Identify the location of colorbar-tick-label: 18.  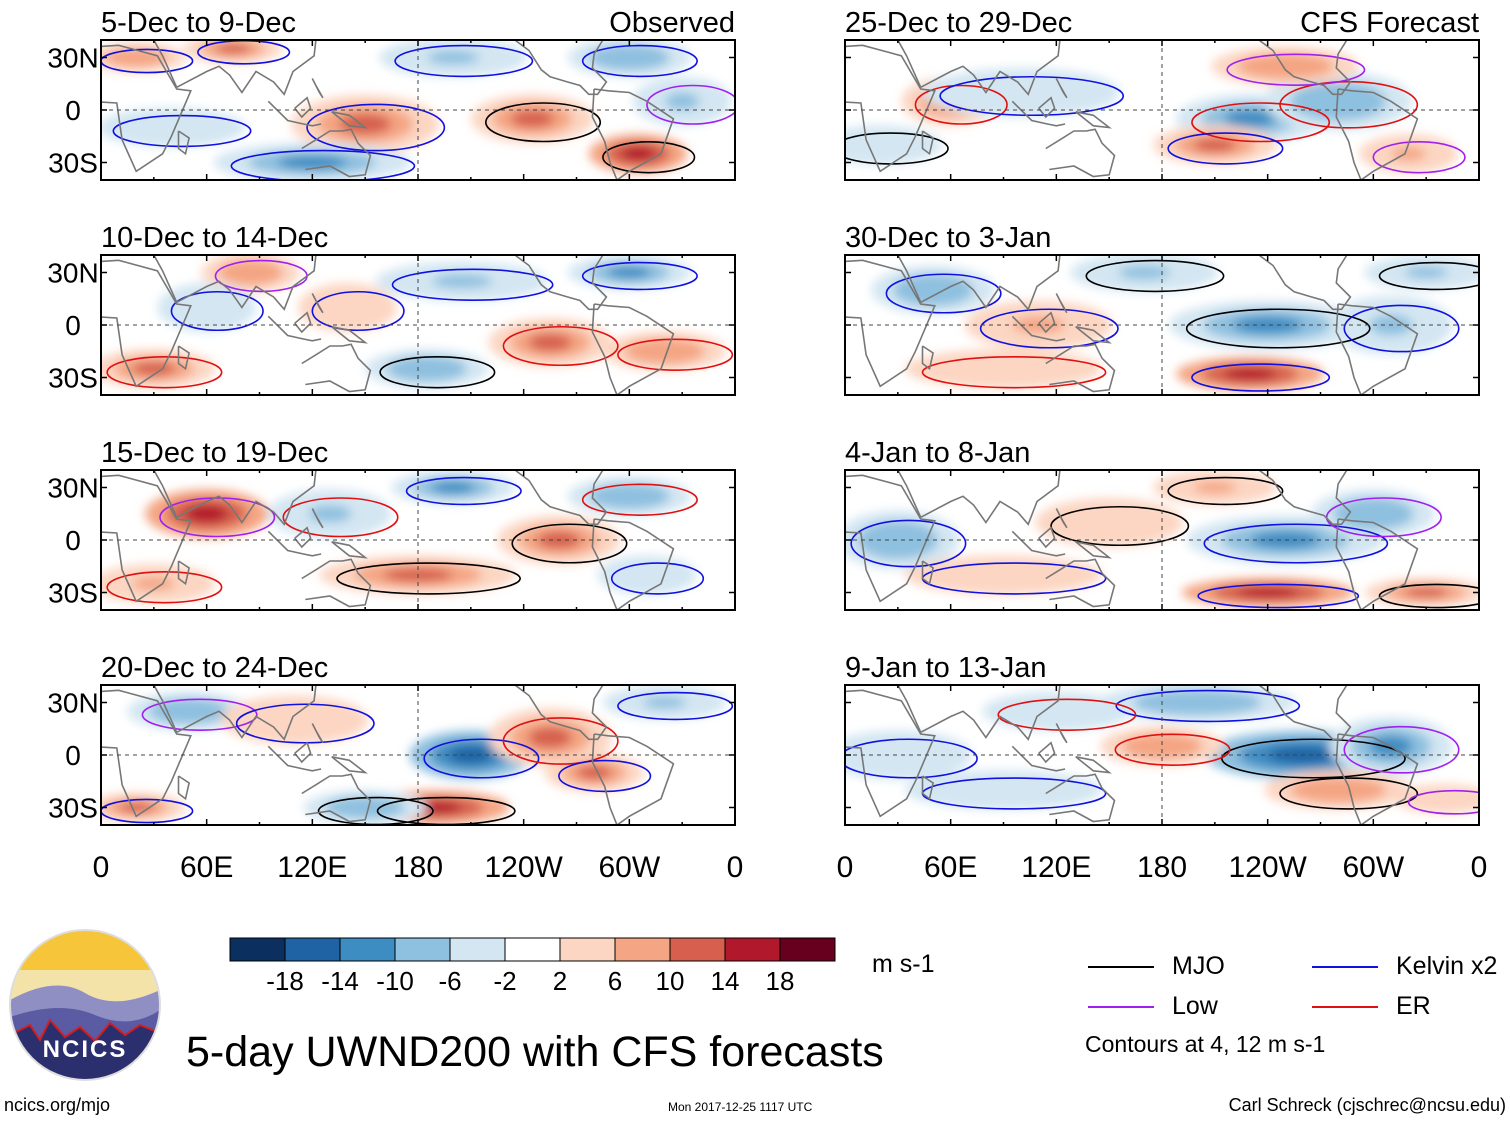
(780, 981).